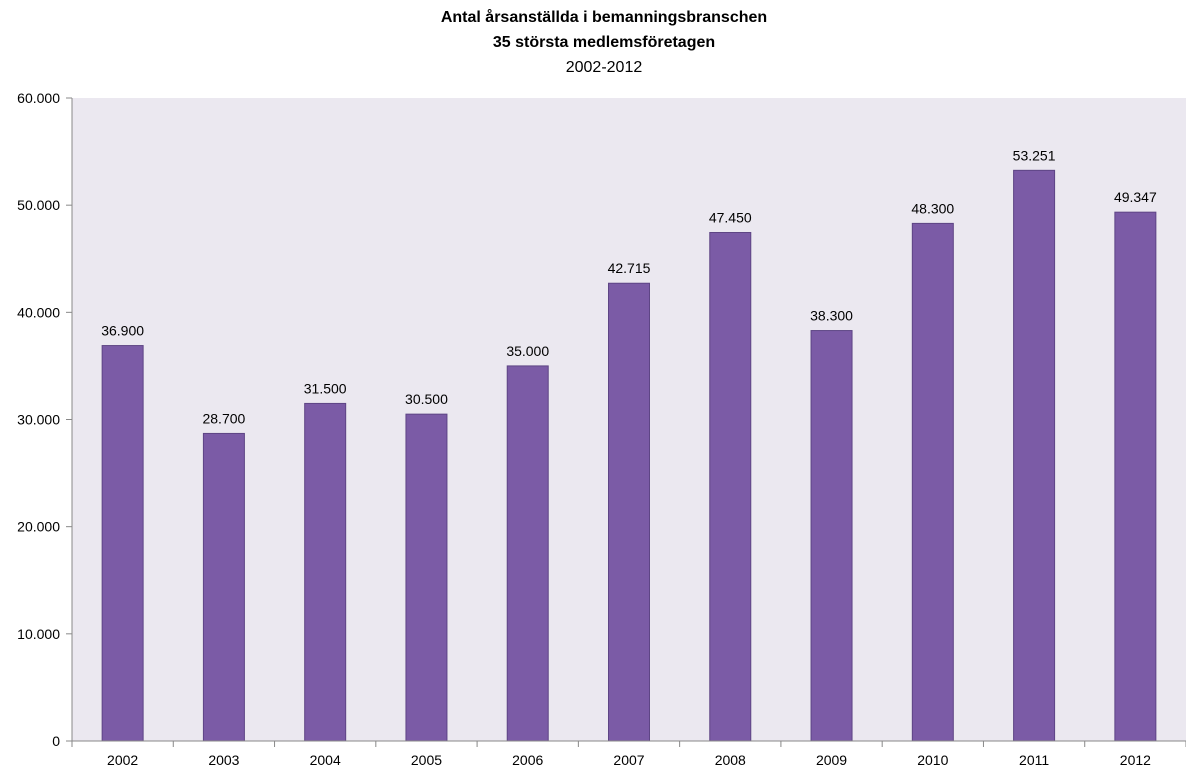 The image size is (1186, 771). Describe the element at coordinates (426, 399) in the screenshot. I see `data-label-2005: 30.500` at that location.